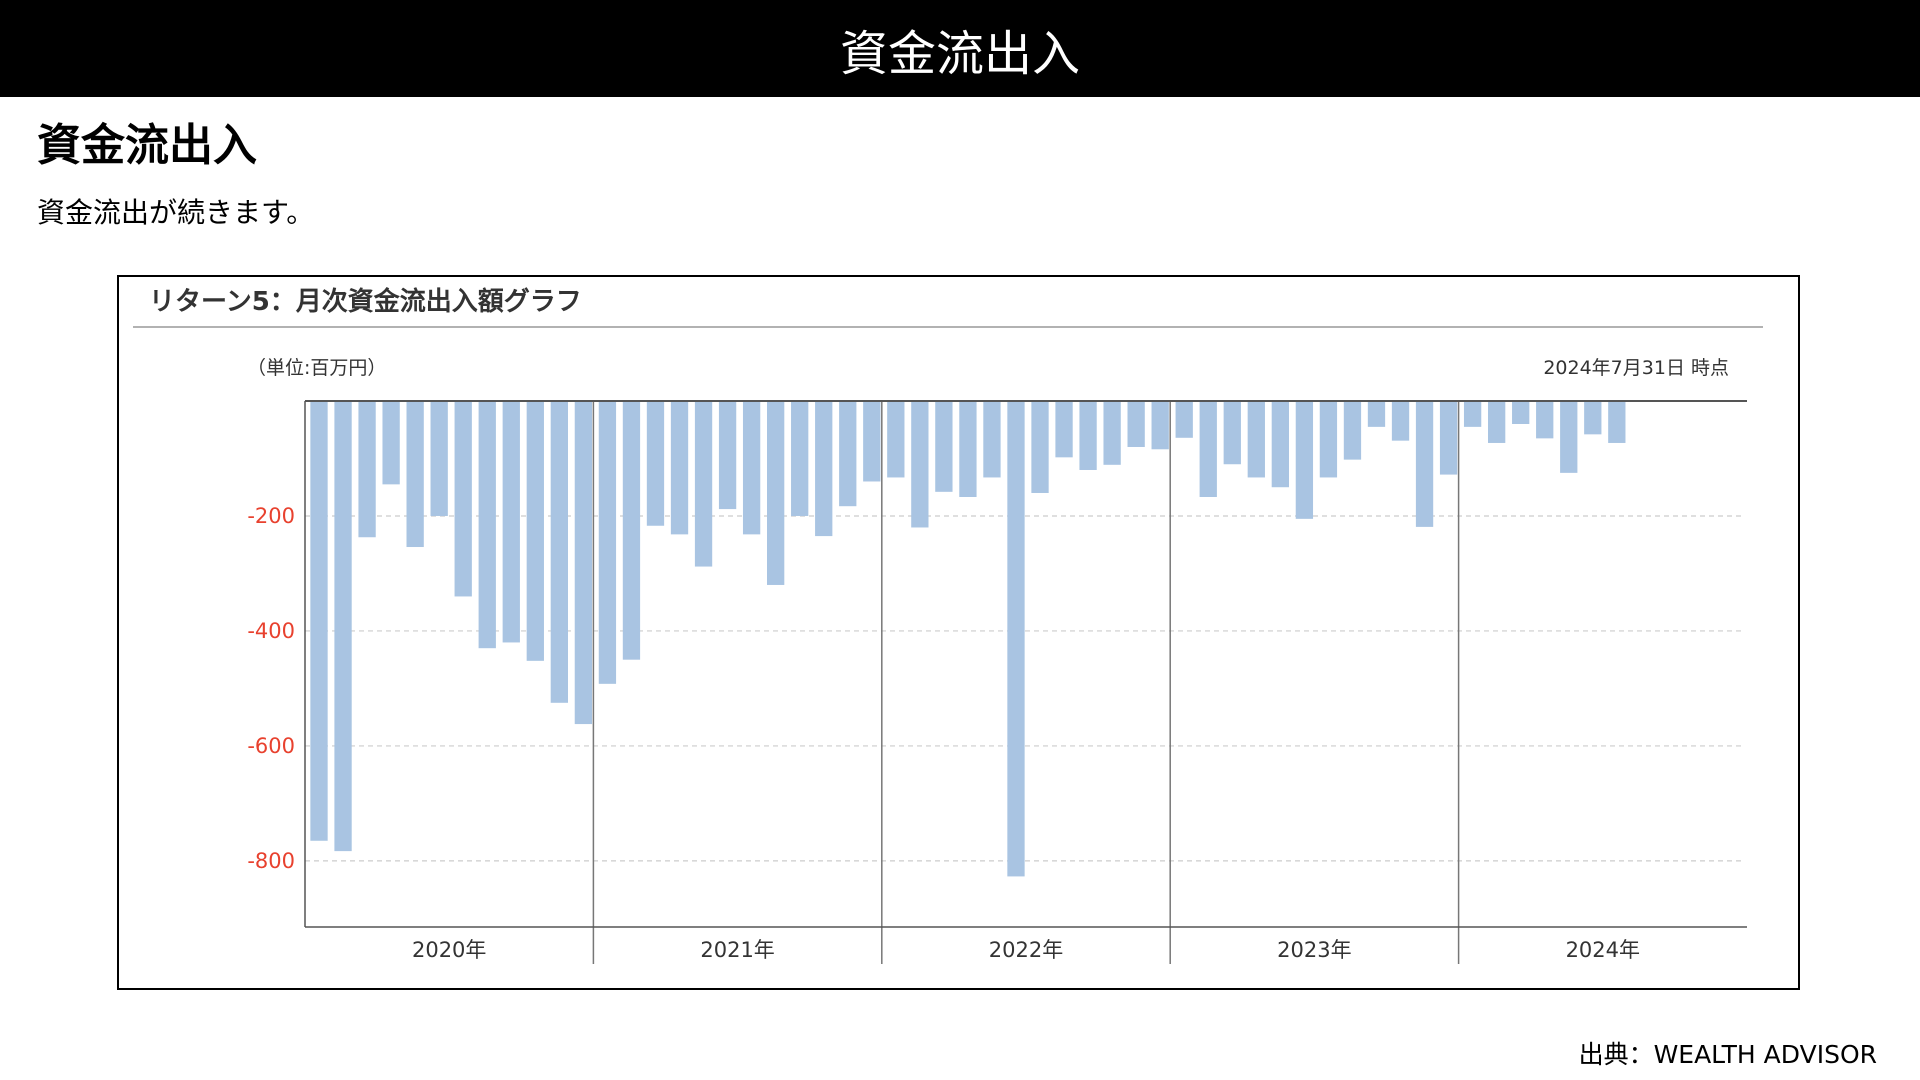 Image resolution: width=1920 pixels, height=1080 pixels. I want to click on y-tick-label: -400, so click(271, 631).